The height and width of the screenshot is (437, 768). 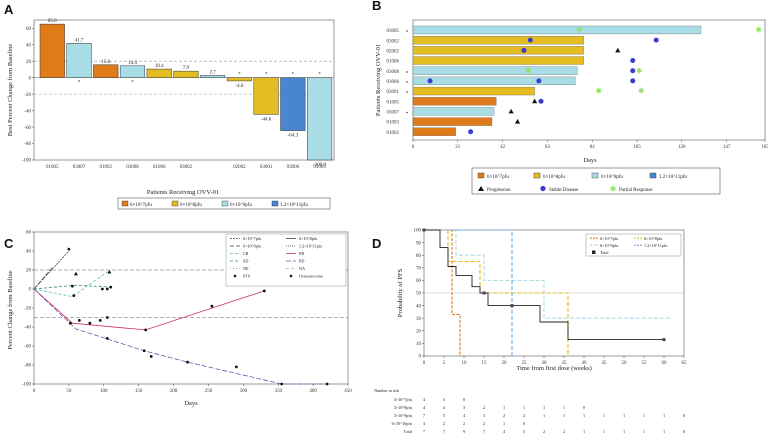 What do you see at coordinates (565, 363) in the screenshot?
I see `x-tick-label: 35` at bounding box center [565, 363].